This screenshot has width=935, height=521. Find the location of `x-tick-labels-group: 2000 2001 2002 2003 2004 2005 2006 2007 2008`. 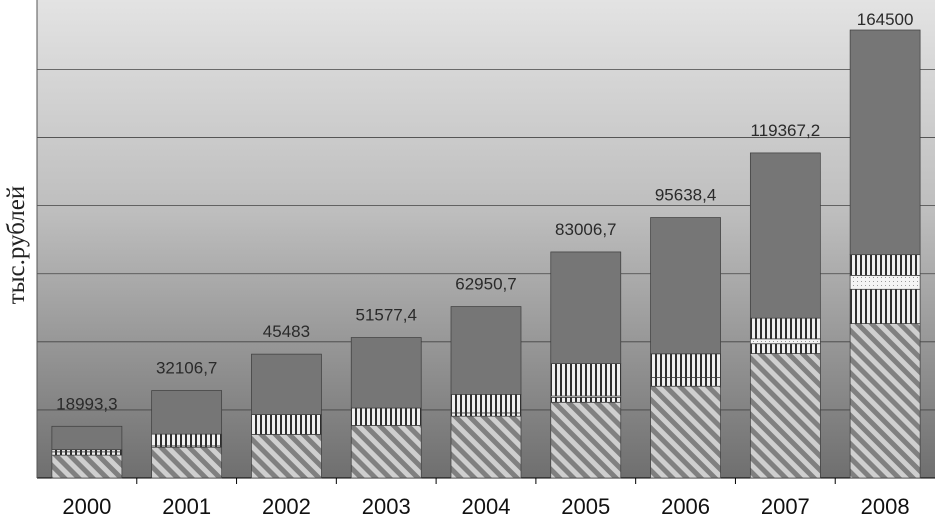

x-tick-labels-group: 2000 2001 2002 2003 2004 2005 2006 2007 2008 is located at coordinates (486, 498).